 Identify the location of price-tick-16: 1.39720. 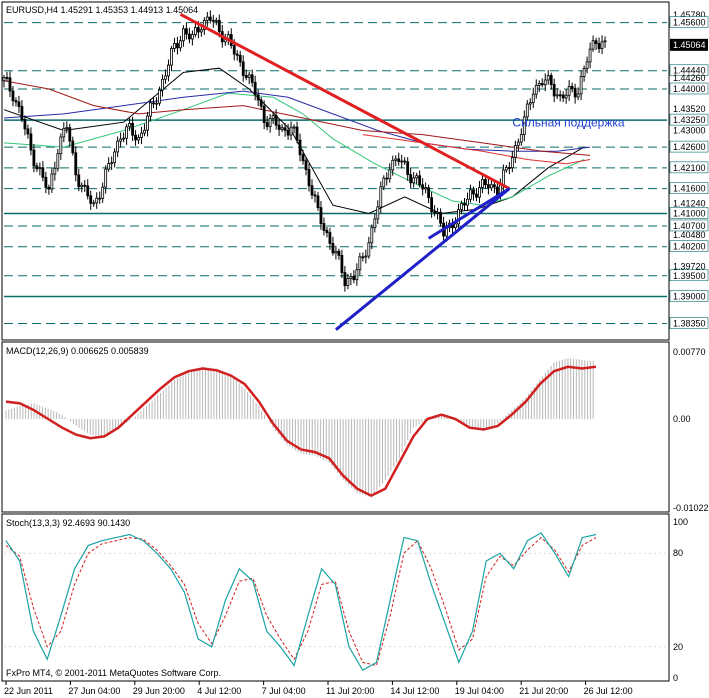
(689, 267).